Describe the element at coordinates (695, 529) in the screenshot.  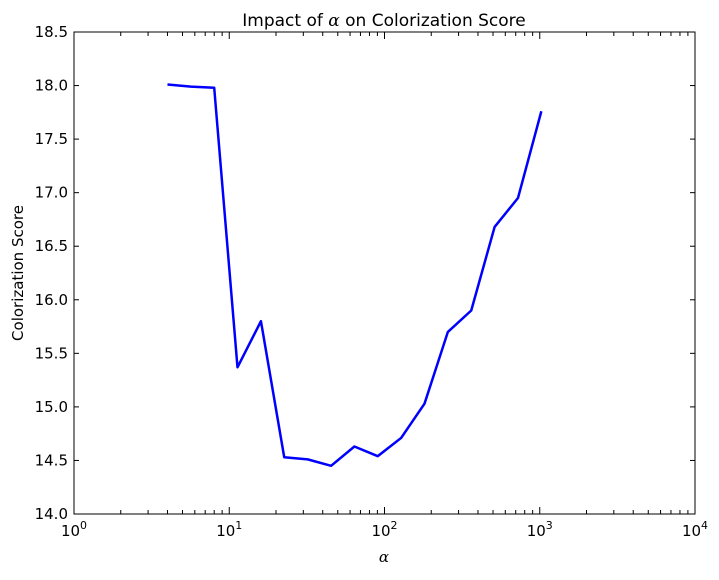
I see `x-tick-label: 10⁴` at that location.